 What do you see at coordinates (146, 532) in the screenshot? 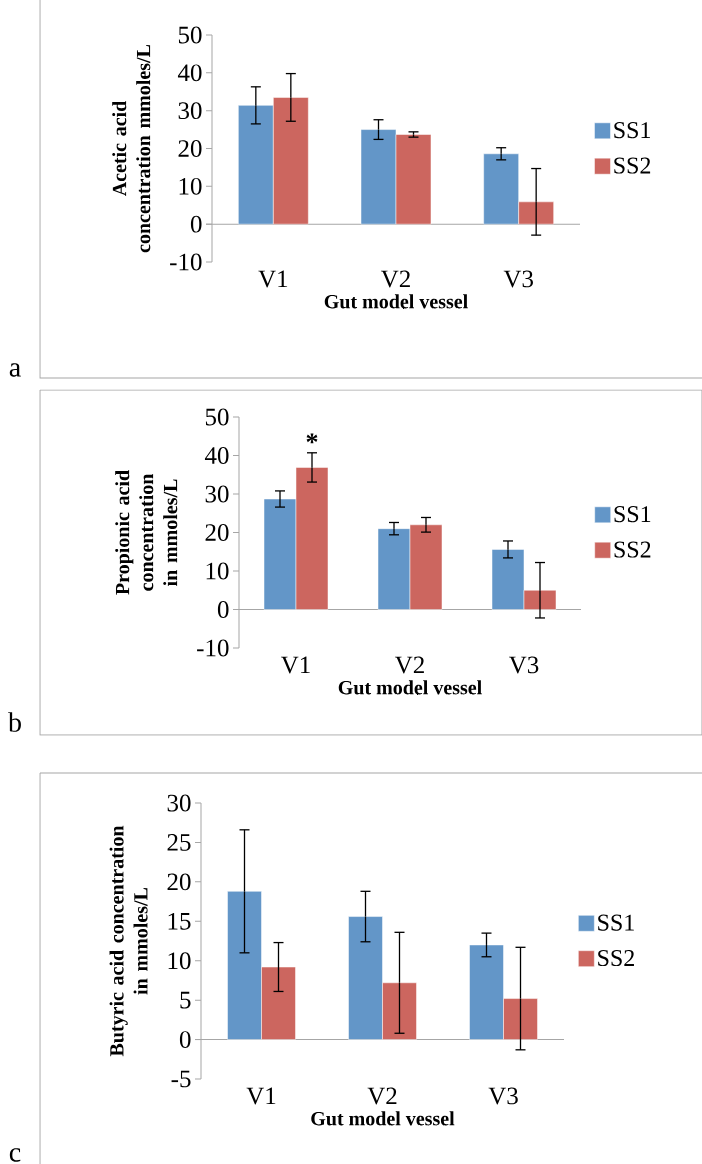
I see `y-axis-title: Propionic acid concentration in mmoles/L` at bounding box center [146, 532].